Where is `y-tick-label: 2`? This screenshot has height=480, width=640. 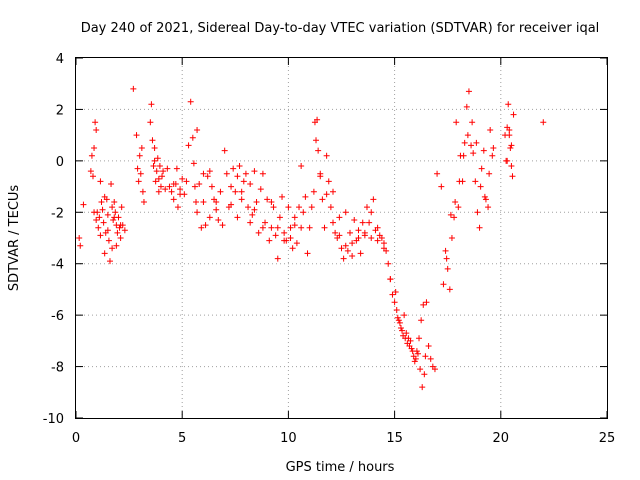 y-tick-label: 2 is located at coordinates (60, 110).